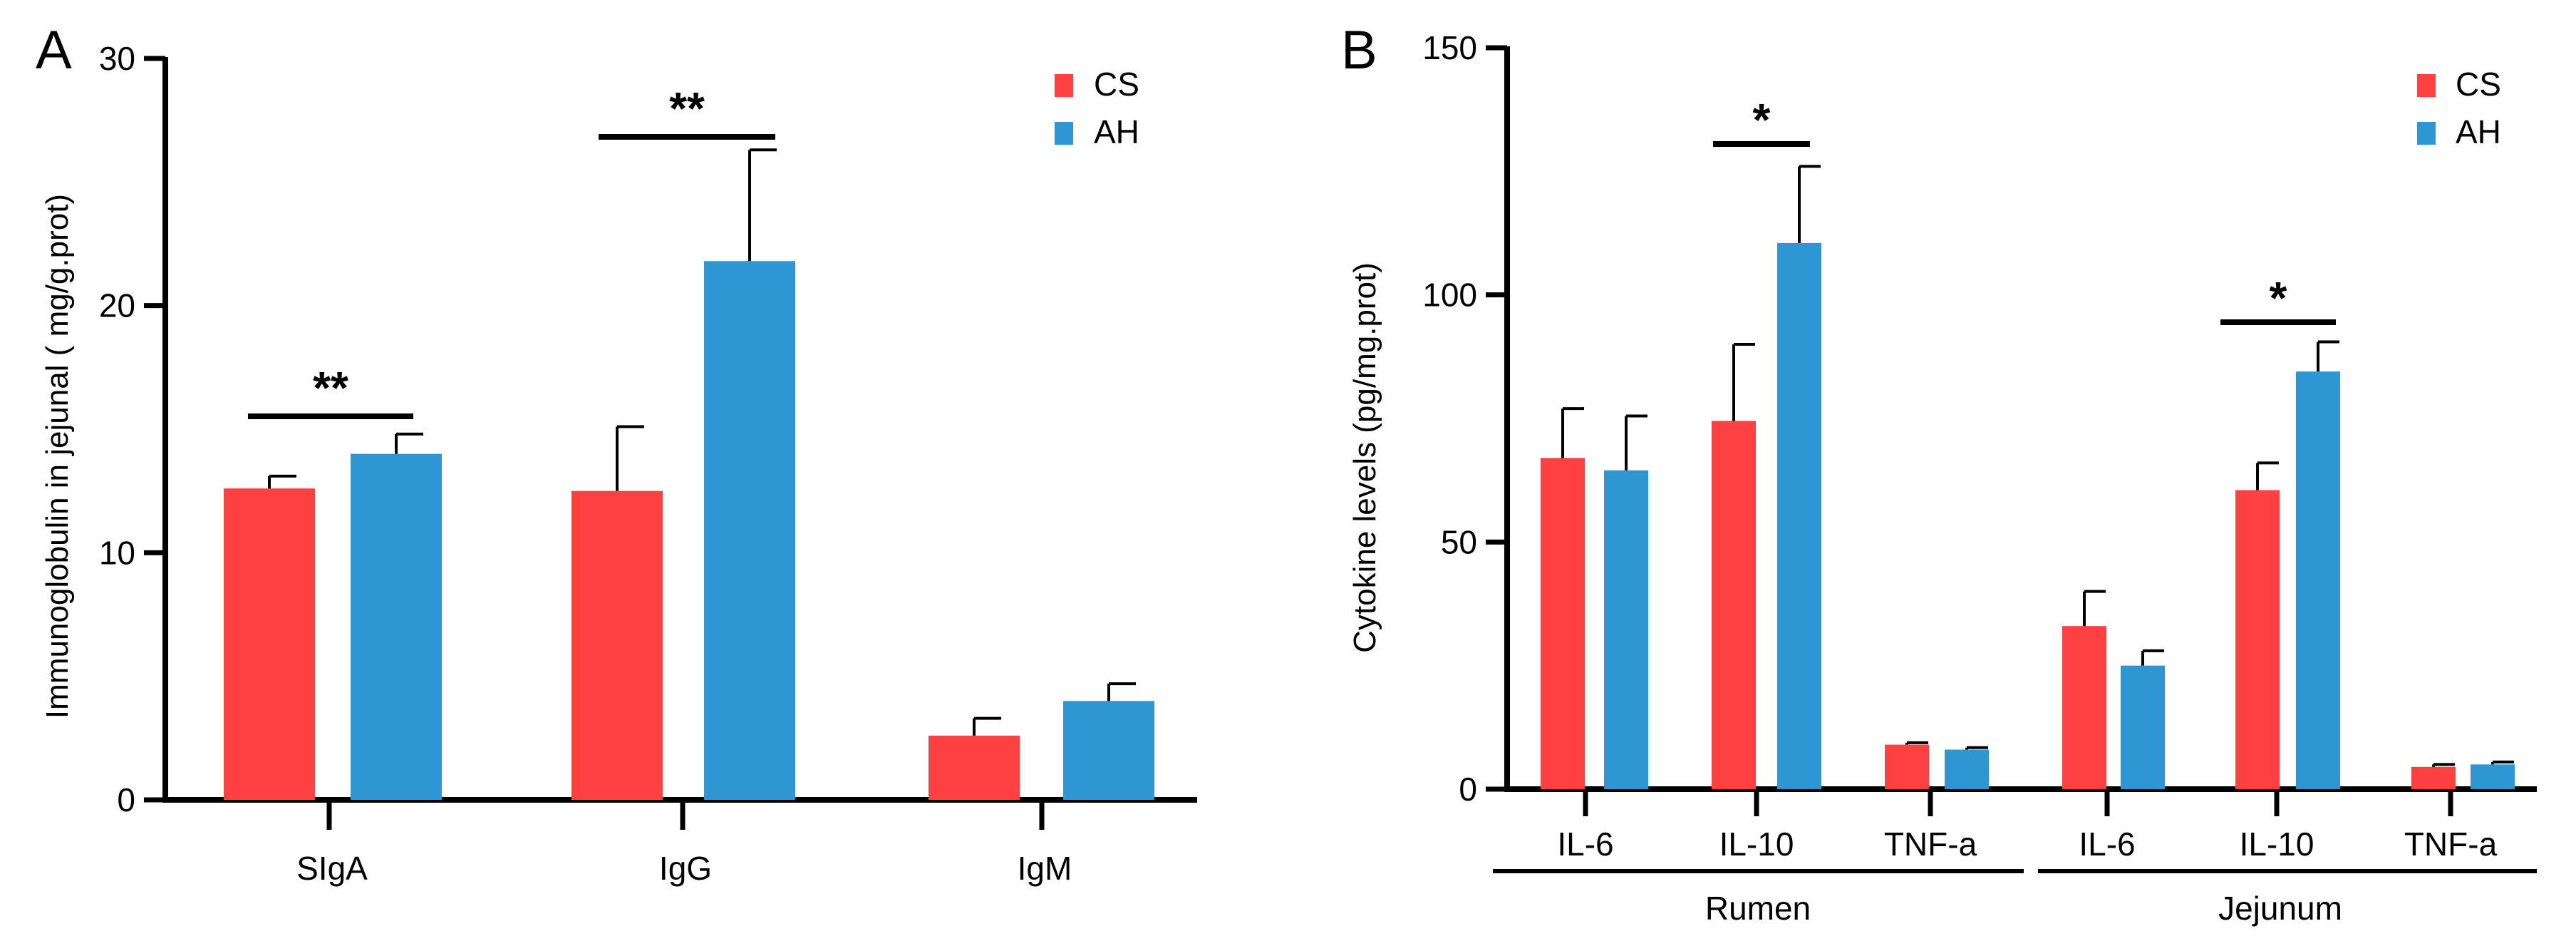 Image resolution: width=2576 pixels, height=941 pixels. Describe the element at coordinates (1359, 51) in the screenshot. I see `panel-b-label: B` at that location.